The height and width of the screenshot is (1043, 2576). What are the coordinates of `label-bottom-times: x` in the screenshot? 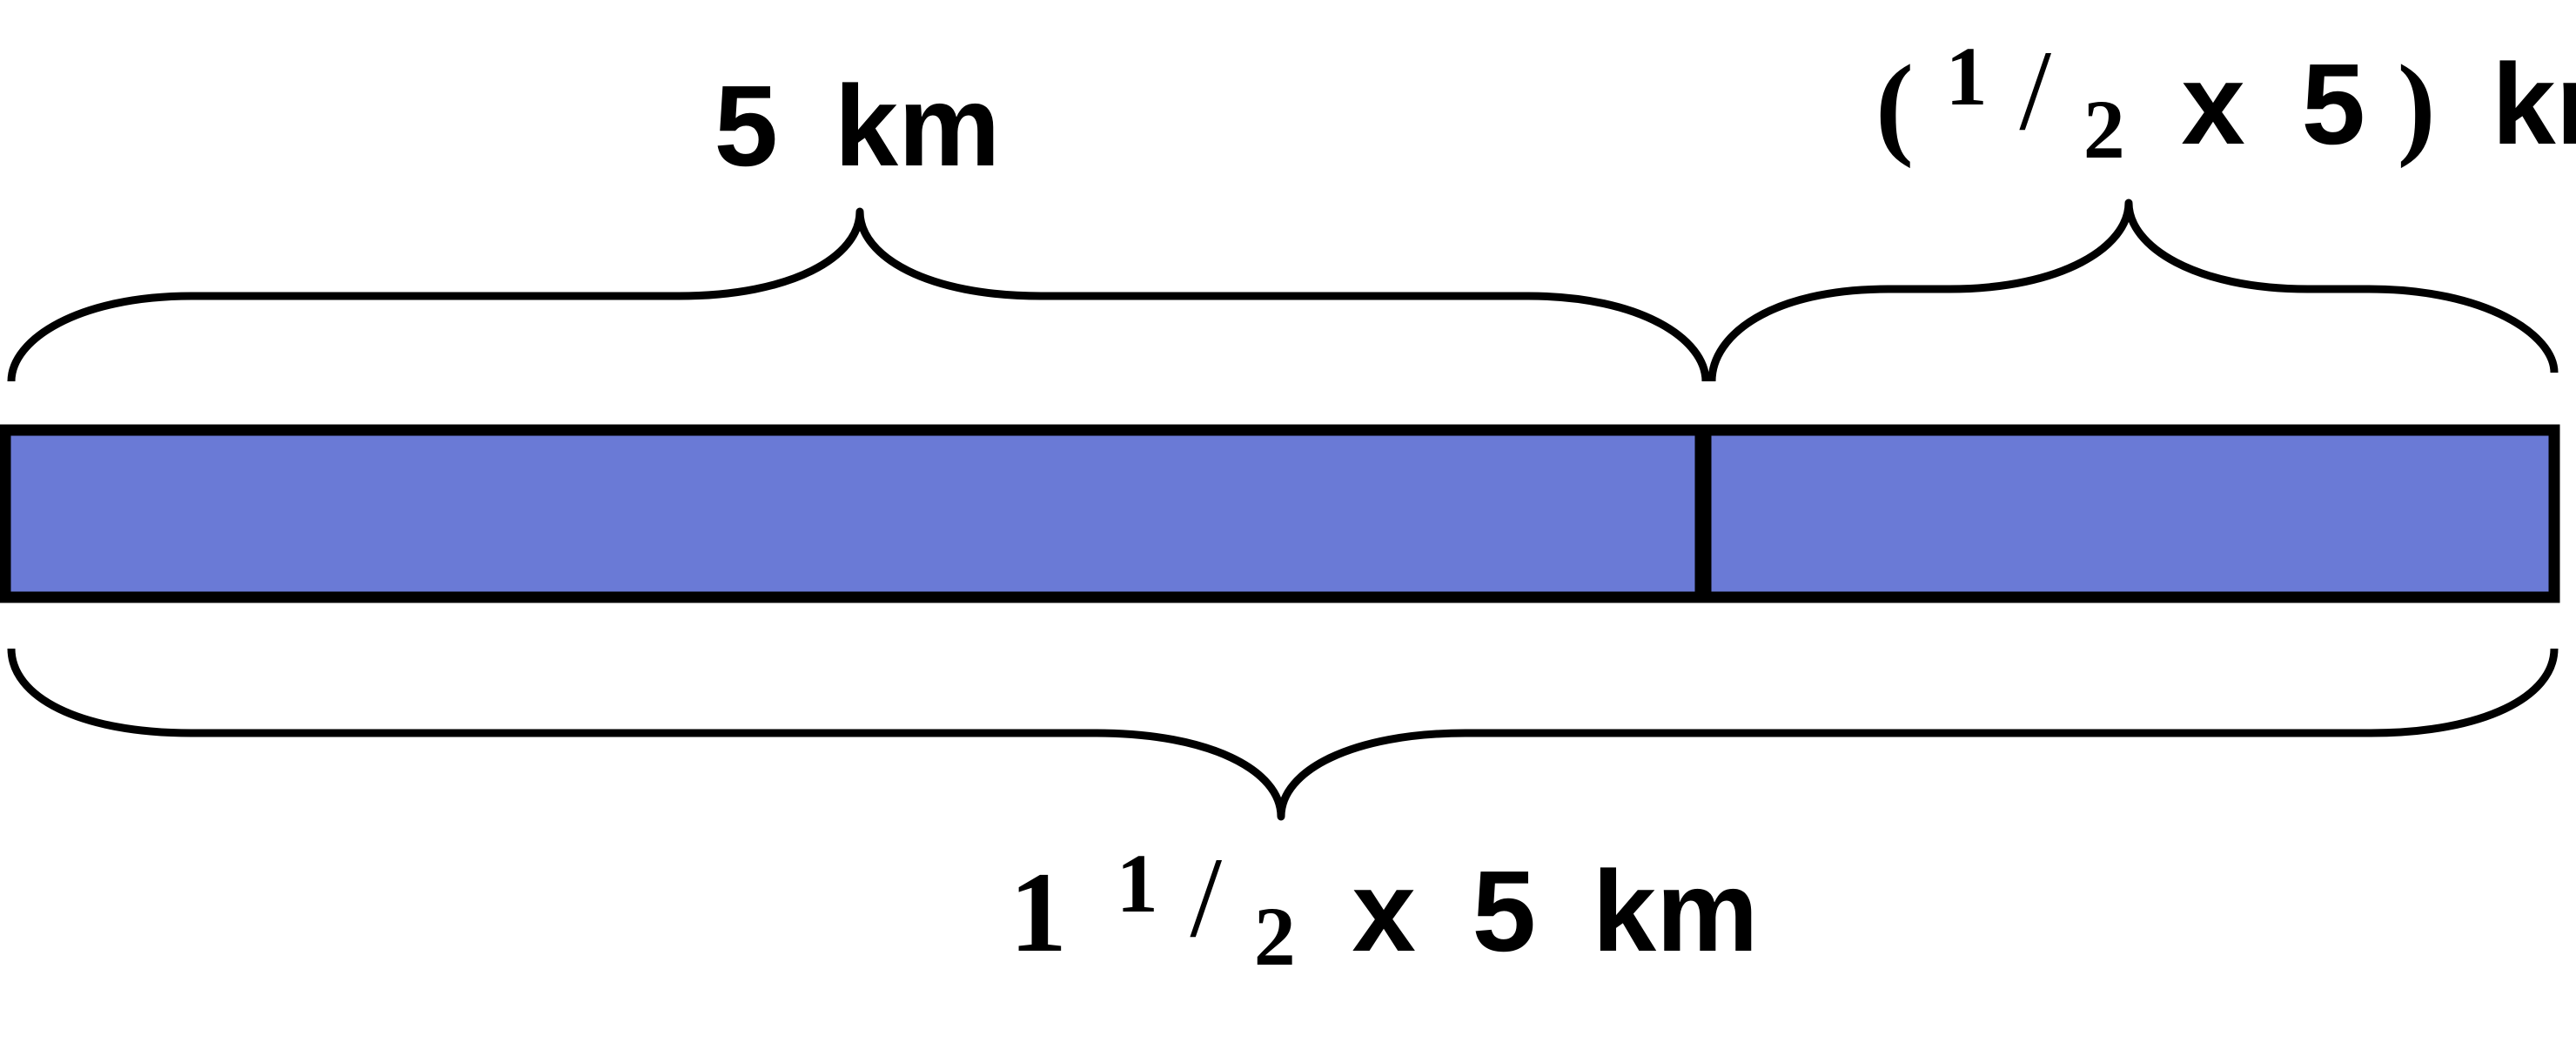 It's located at (1383, 911).